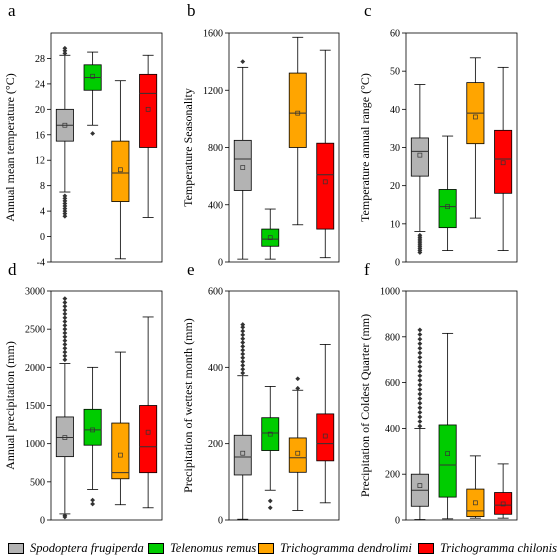 This screenshot has width=557, height=560. Describe the element at coordinates (188, 405) in the screenshot. I see `y-axis-title: Precipitation of wettest month (mm)` at that location.